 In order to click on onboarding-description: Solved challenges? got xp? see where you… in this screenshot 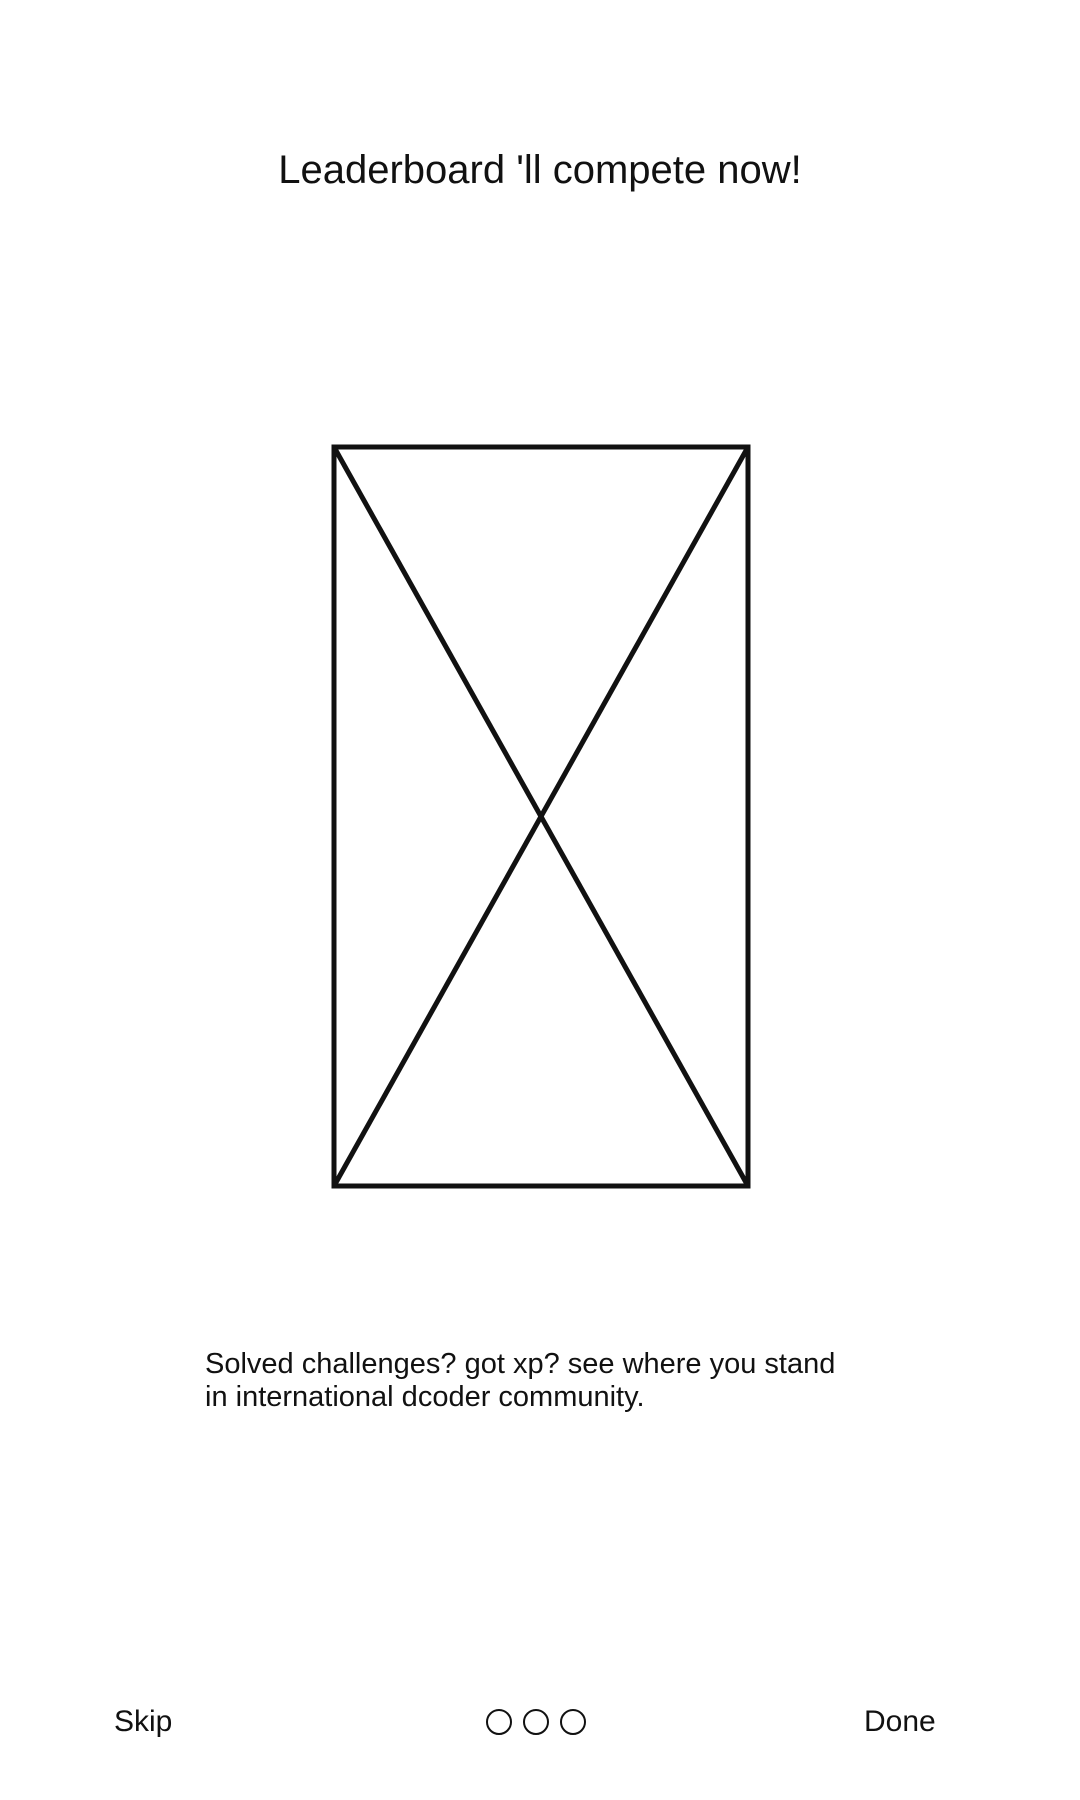, I will do `click(555, 1381)`.